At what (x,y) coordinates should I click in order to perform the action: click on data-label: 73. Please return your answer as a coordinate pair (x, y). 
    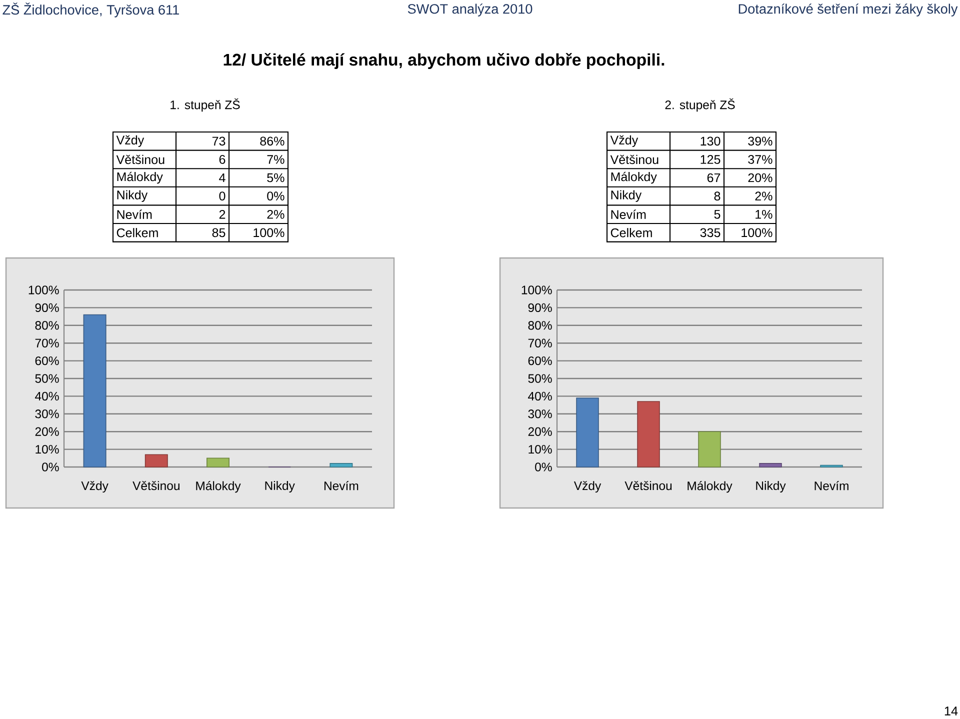
    Looking at the image, I should click on (219, 141).